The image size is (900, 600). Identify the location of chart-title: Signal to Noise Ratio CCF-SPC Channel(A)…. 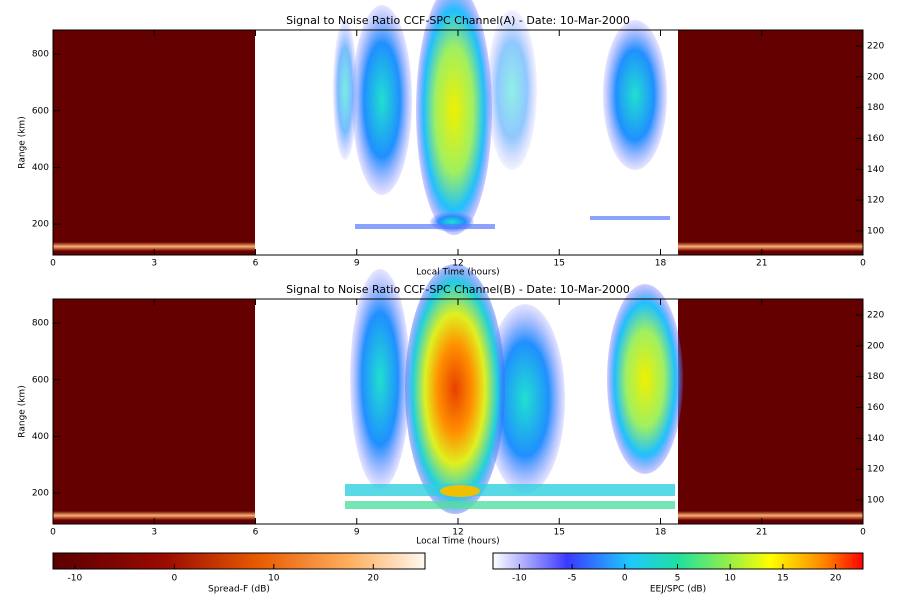
(458, 20).